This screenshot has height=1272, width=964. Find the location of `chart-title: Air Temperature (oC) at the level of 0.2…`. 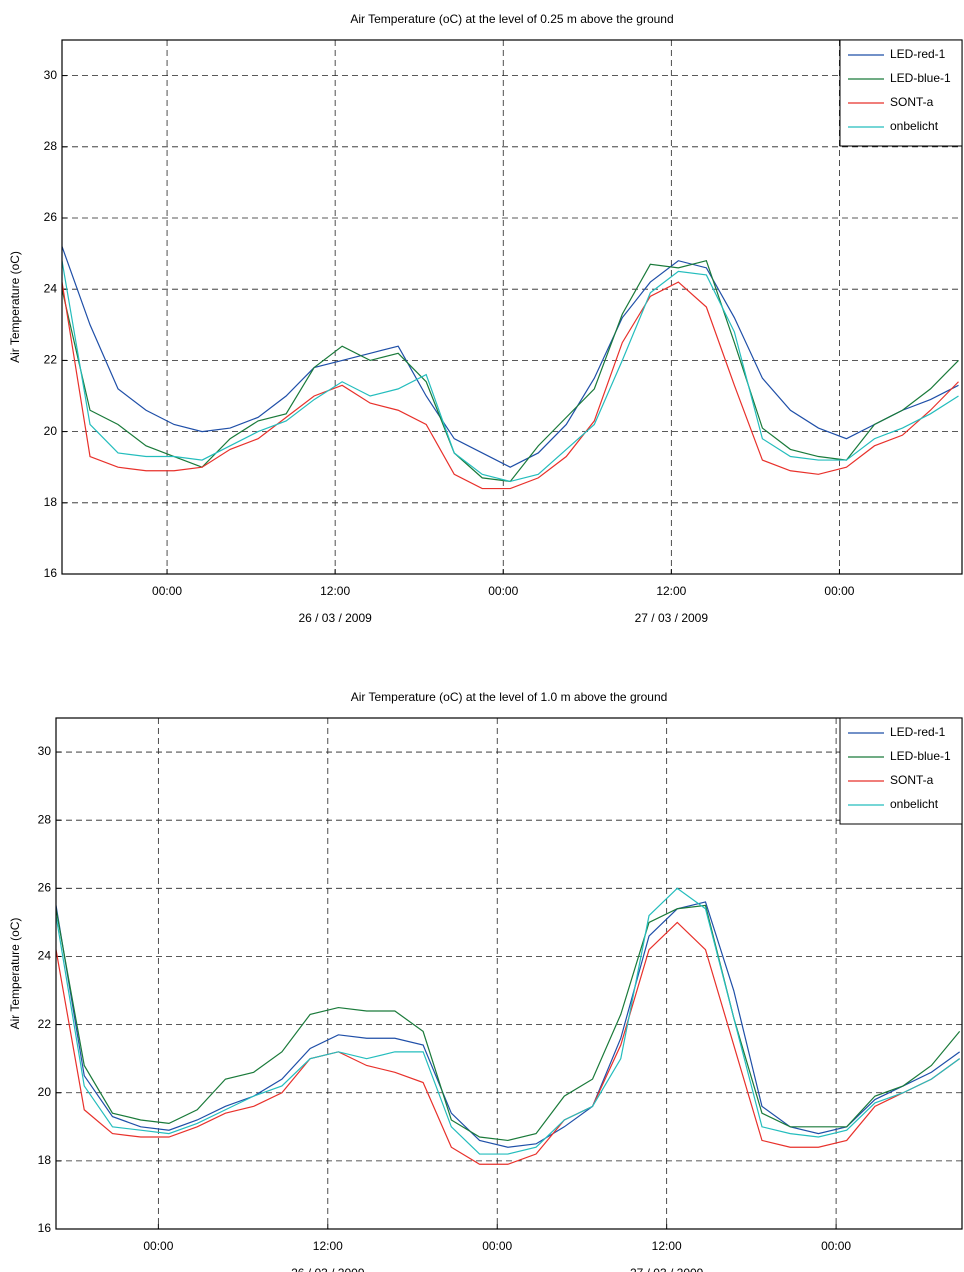

chart-title: Air Temperature (oC) at the level of 0.2… is located at coordinates (511, 19).